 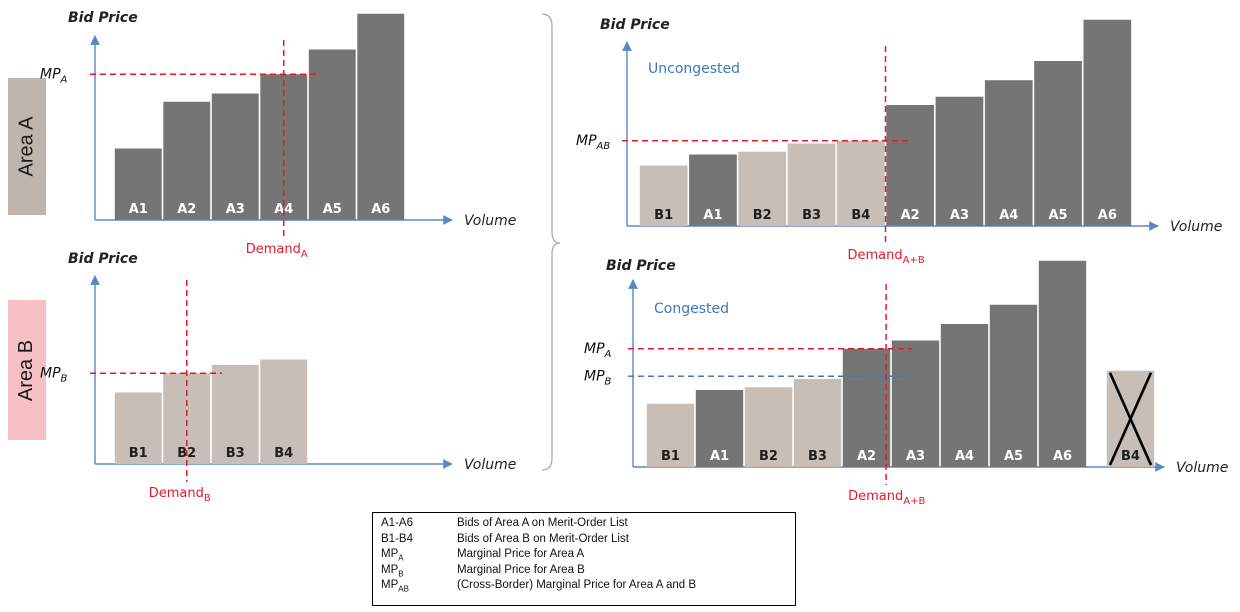 I want to click on congested-bar-a6, so click(x=1062, y=363).